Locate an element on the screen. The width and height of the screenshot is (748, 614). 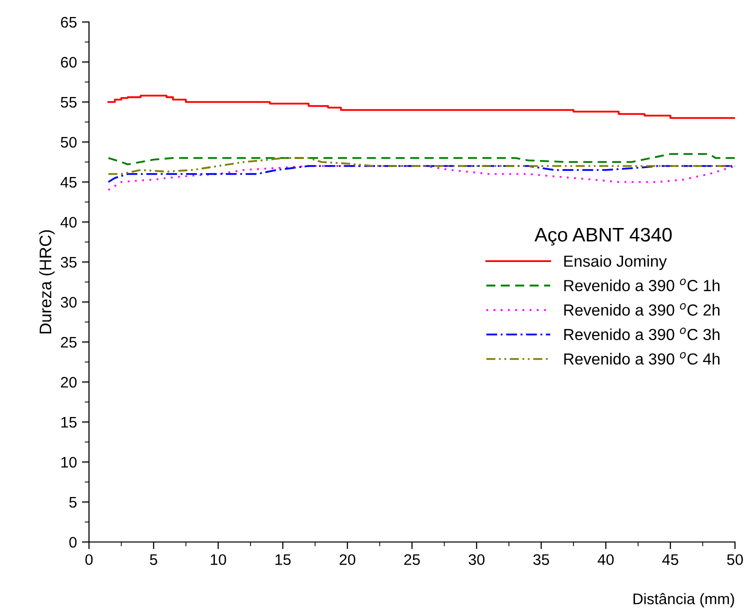
legend-title: Aço ABNT 4340 is located at coordinates (603, 237).